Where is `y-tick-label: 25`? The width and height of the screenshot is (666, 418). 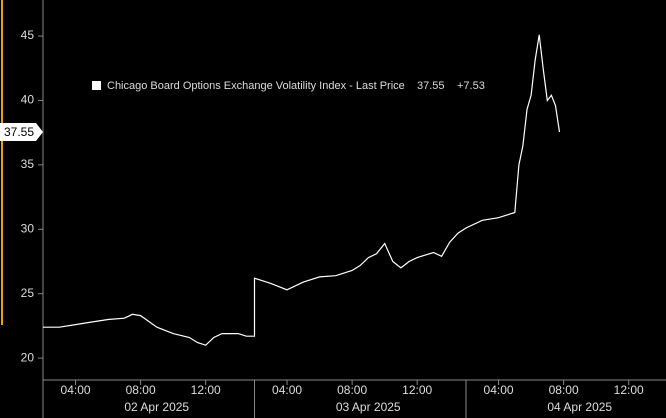
y-tick-label: 25 is located at coordinates (28, 293).